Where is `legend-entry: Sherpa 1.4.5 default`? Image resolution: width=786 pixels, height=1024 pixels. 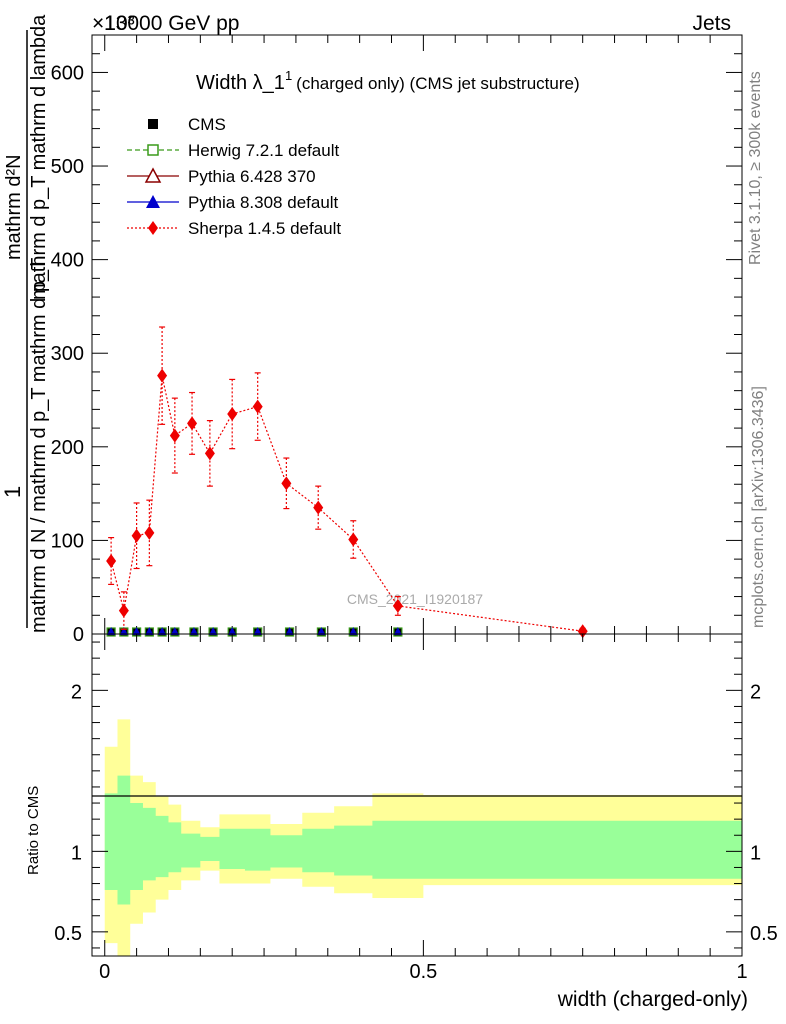 legend-entry: Sherpa 1.4.5 default is located at coordinates (234, 228).